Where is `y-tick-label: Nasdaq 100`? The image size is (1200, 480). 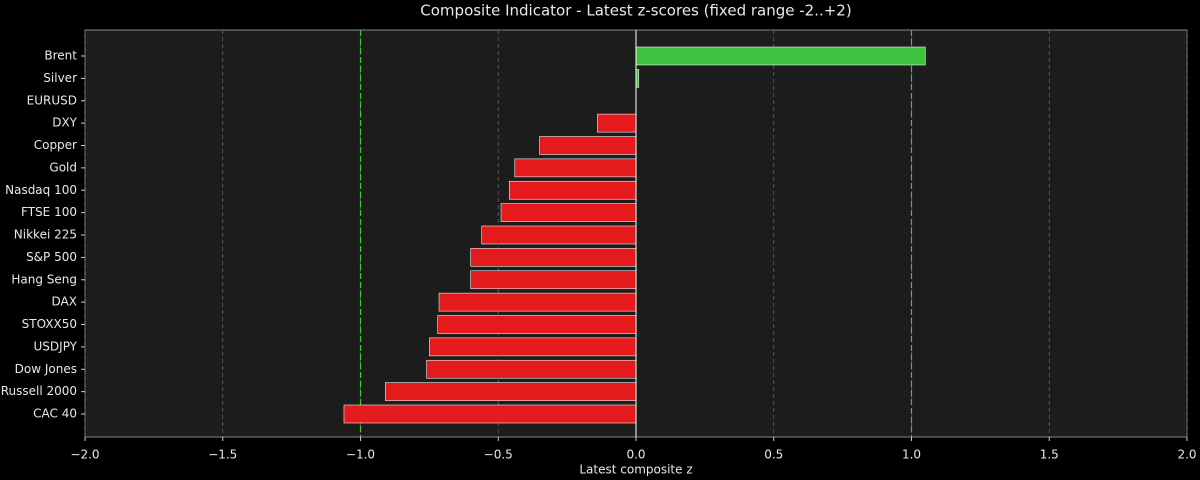 y-tick-label: Nasdaq 100 is located at coordinates (41, 190).